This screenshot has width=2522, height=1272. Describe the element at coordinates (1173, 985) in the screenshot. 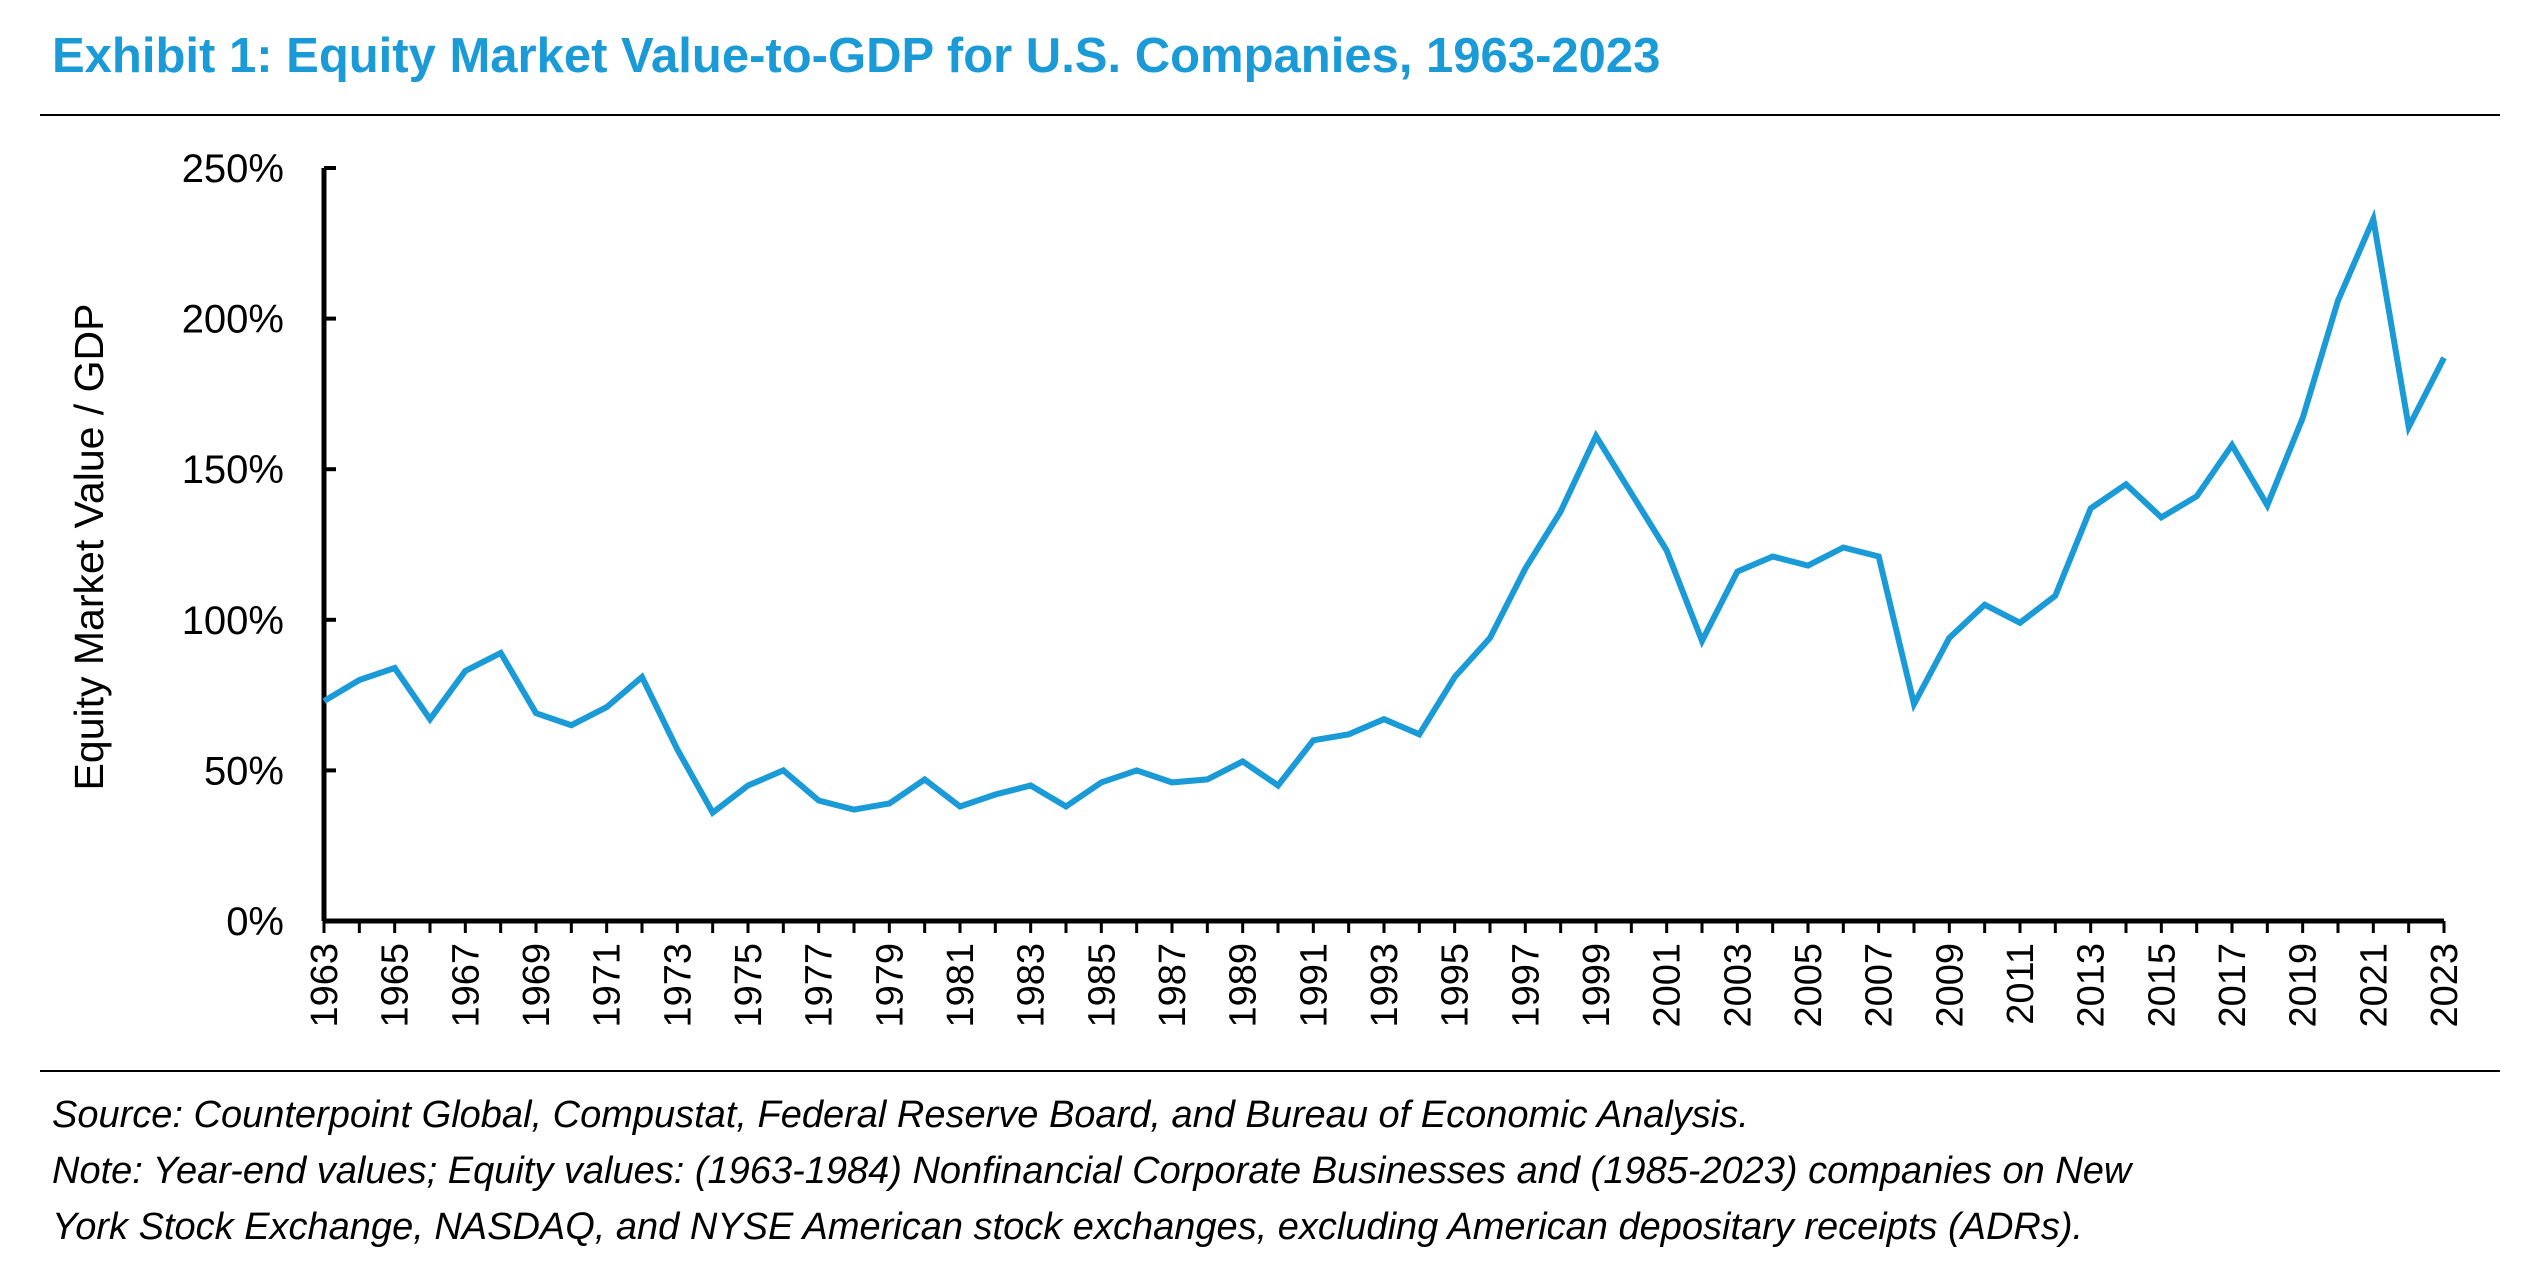

I see `x-tick-label: 1987` at that location.